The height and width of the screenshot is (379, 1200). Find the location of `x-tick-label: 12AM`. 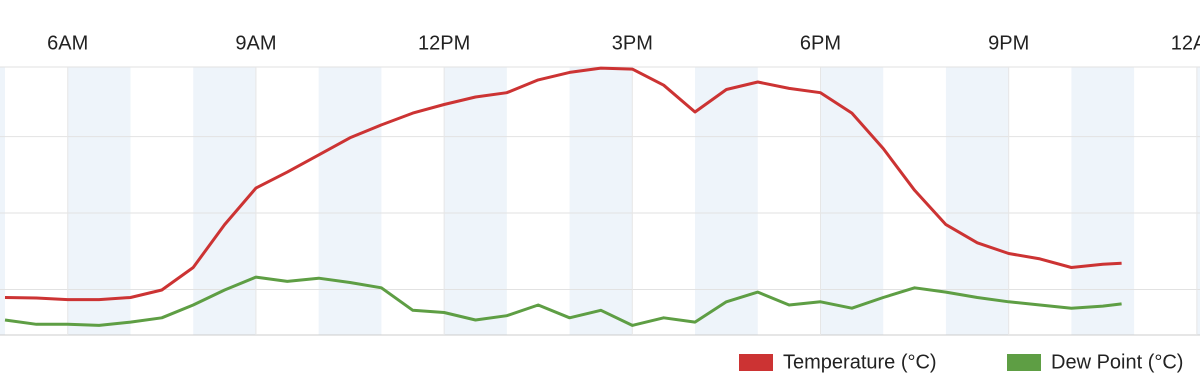

x-tick-label: 12AM is located at coordinates (1185, 43).